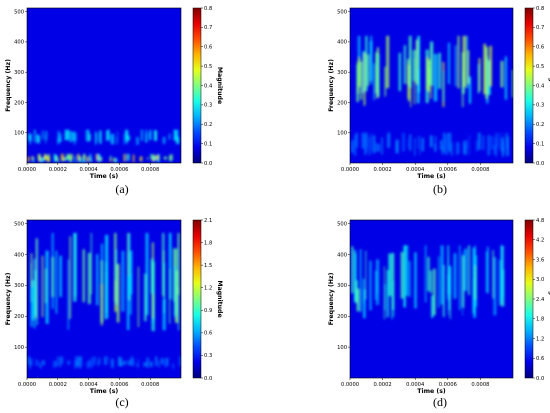  I want to click on colorbar-tick-label: 0.2, so click(208, 125).